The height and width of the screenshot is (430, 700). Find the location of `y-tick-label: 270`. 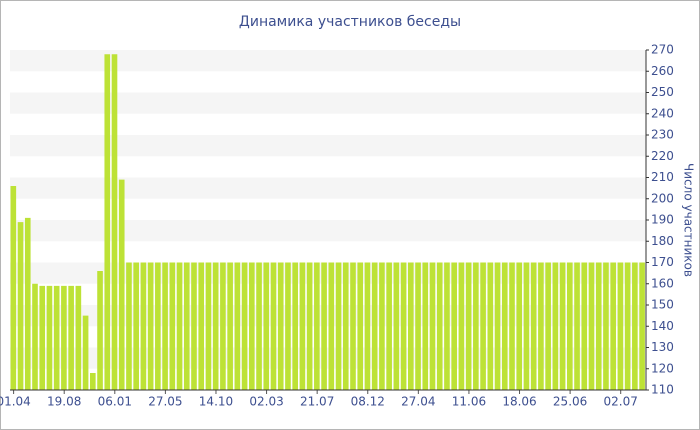

y-tick-label: 270 is located at coordinates (662, 50).